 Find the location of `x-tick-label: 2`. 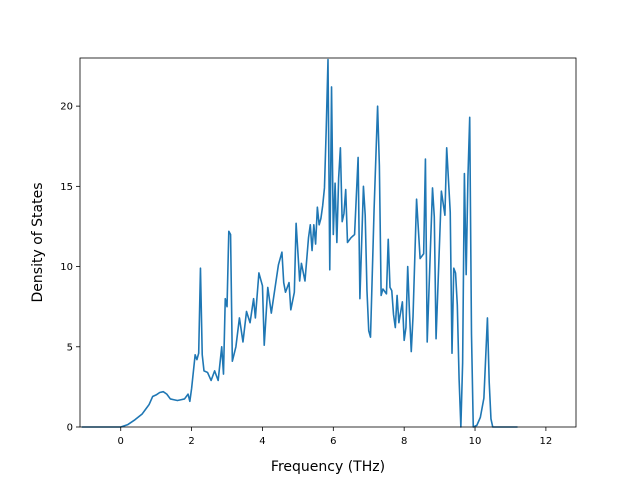

x-tick-label: 2 is located at coordinates (191, 441).